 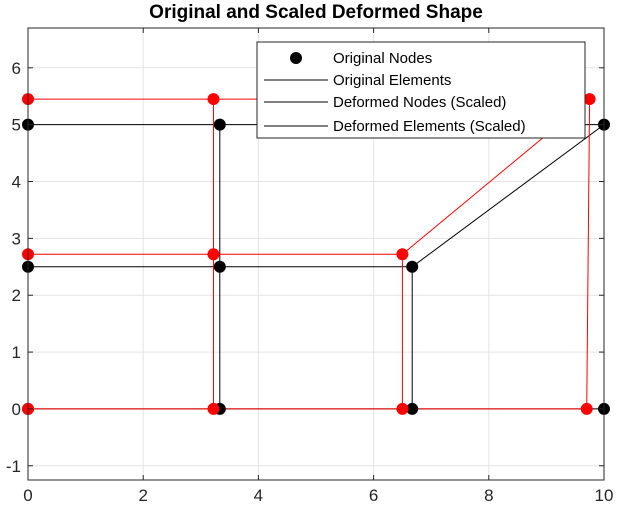 What do you see at coordinates (27, 495) in the screenshot?
I see `x-tick-label-0: 0` at bounding box center [27, 495].